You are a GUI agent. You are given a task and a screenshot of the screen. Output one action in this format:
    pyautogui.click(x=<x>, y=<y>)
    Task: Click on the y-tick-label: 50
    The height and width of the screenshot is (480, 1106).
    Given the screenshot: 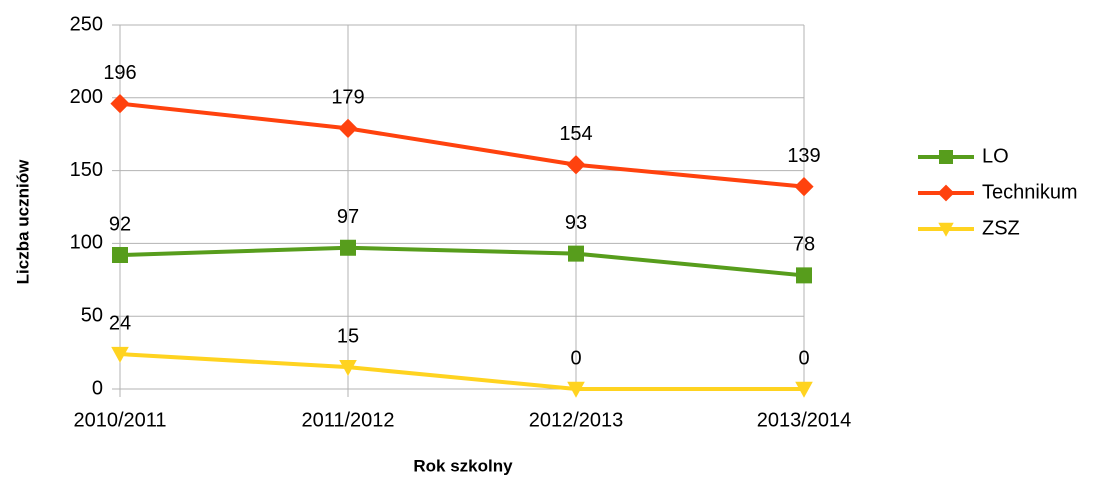 What is the action you would take?
    pyautogui.click(x=92, y=315)
    